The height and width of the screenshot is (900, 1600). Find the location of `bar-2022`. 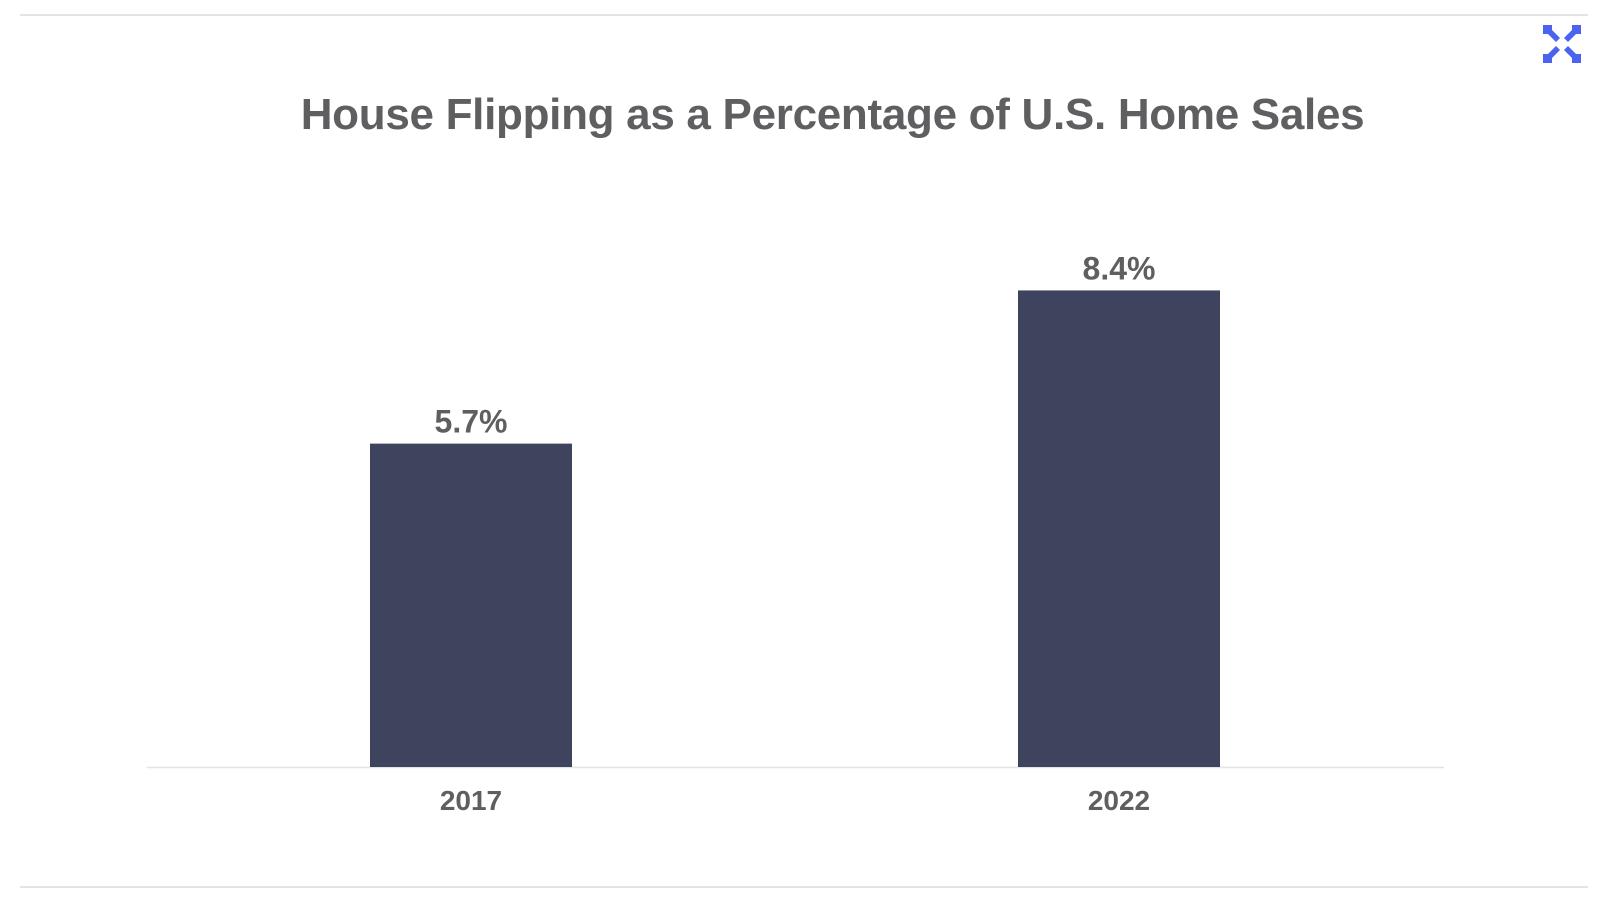

bar-2022 is located at coordinates (1119, 528).